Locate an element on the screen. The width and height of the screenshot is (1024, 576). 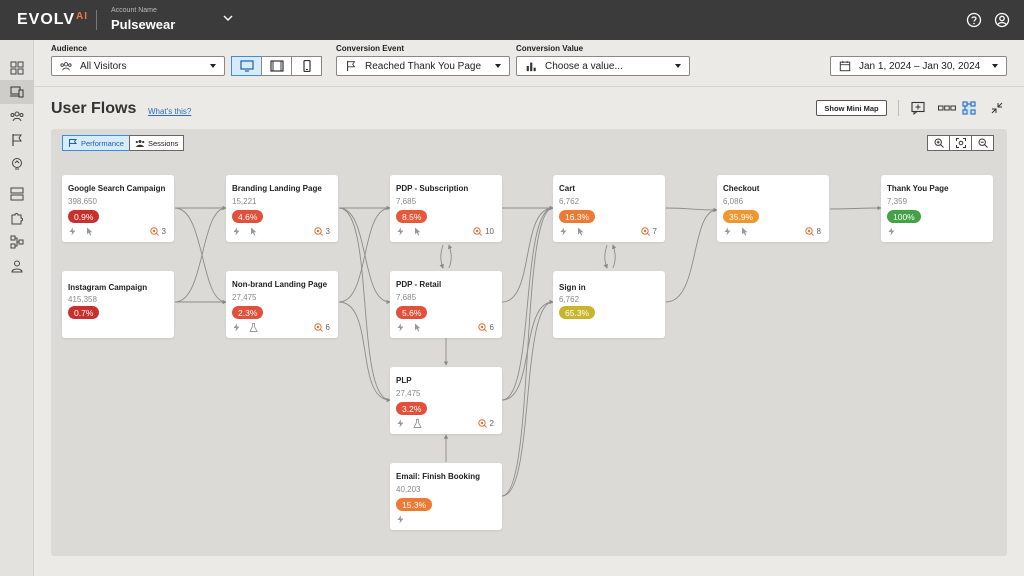
performance-toggle: Performance is located at coordinates (96, 143).